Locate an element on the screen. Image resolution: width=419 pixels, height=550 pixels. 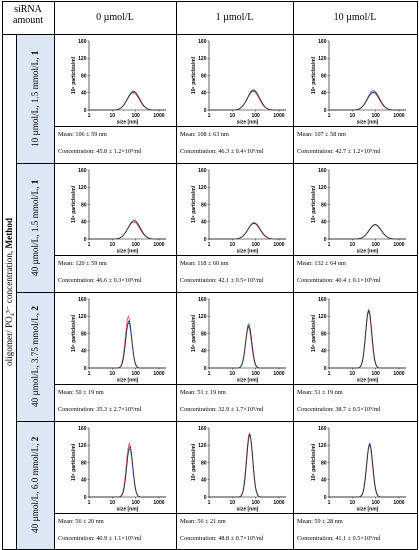
mean-value: Mean: 51 ± 19 nm is located at coordinates (203, 392).